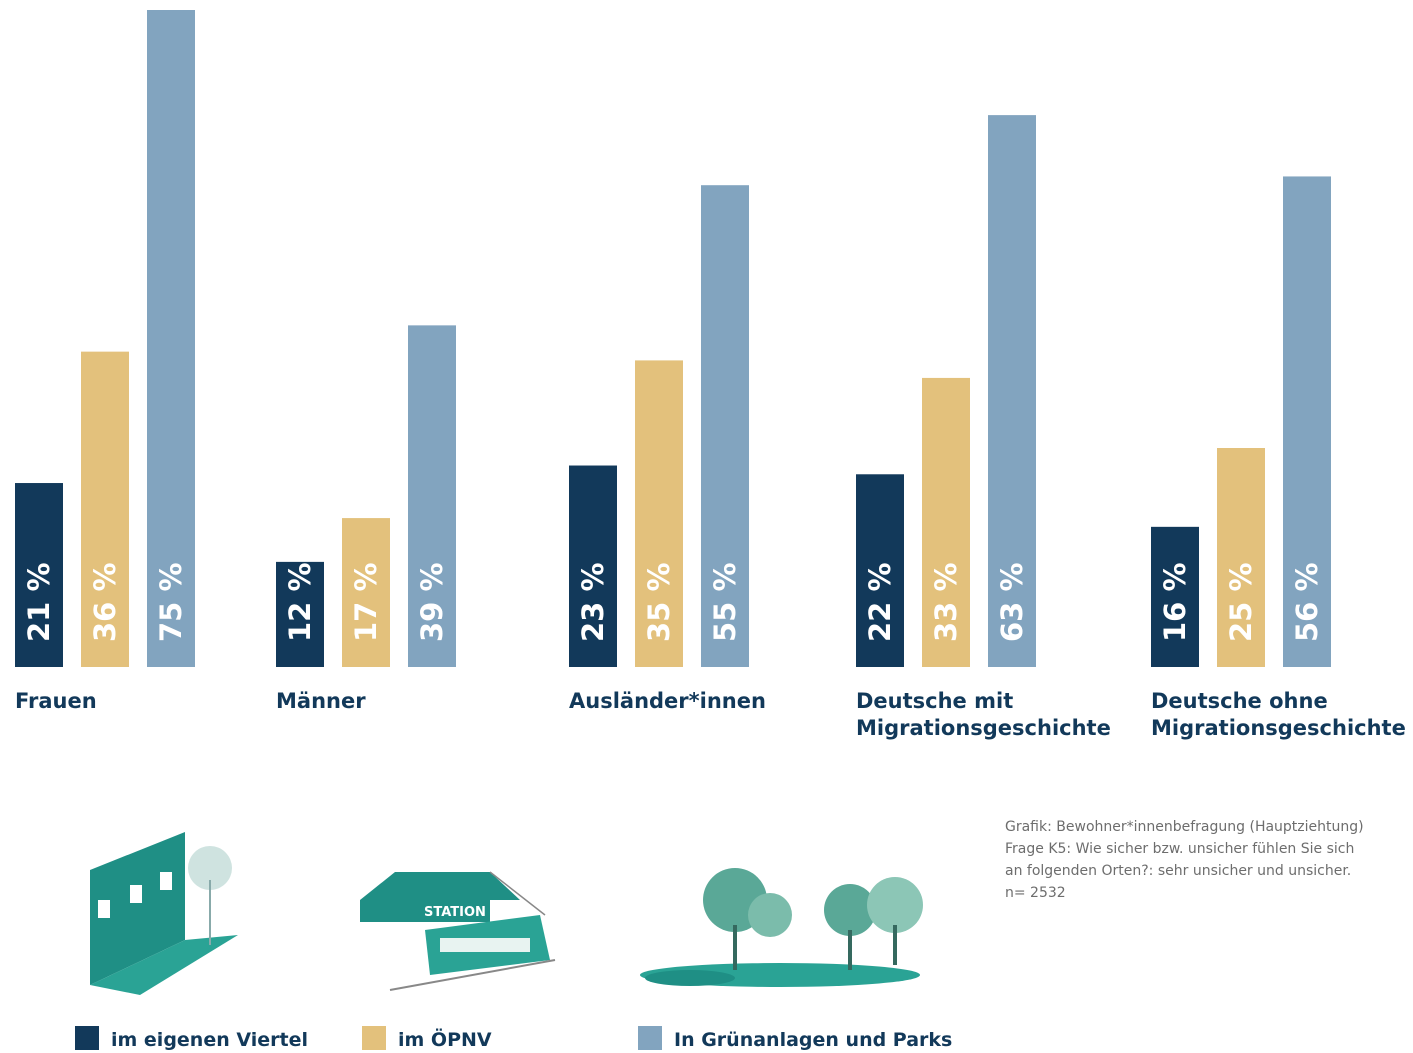  Describe the element at coordinates (725, 602) in the screenshot. I see `value-label: 55 %` at that location.